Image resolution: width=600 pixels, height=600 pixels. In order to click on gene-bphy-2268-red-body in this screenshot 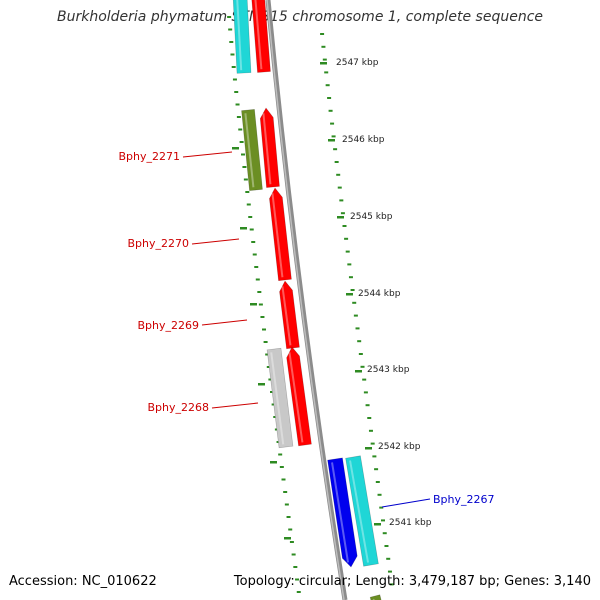, I will do `click(299, 396)`.